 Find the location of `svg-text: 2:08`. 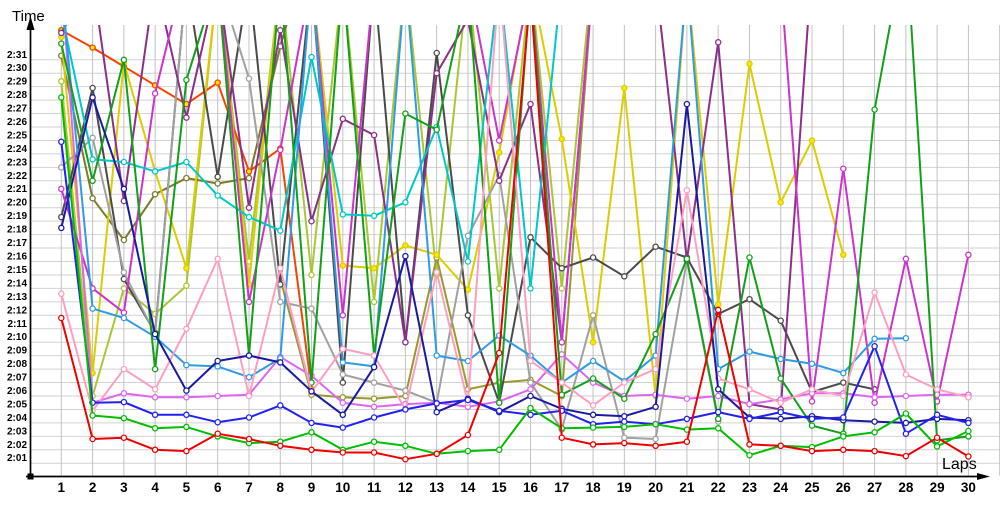

svg-text: 2:08 is located at coordinates (17, 364).